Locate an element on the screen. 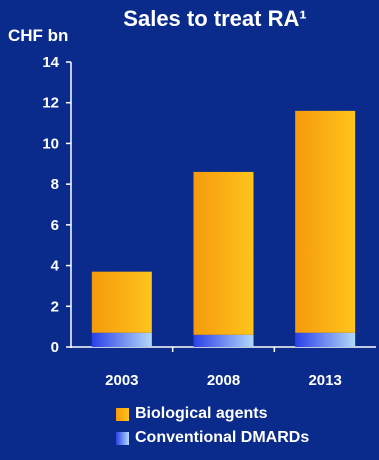 The height and width of the screenshot is (460, 379). y-tick-label: 8 is located at coordinates (55, 184).